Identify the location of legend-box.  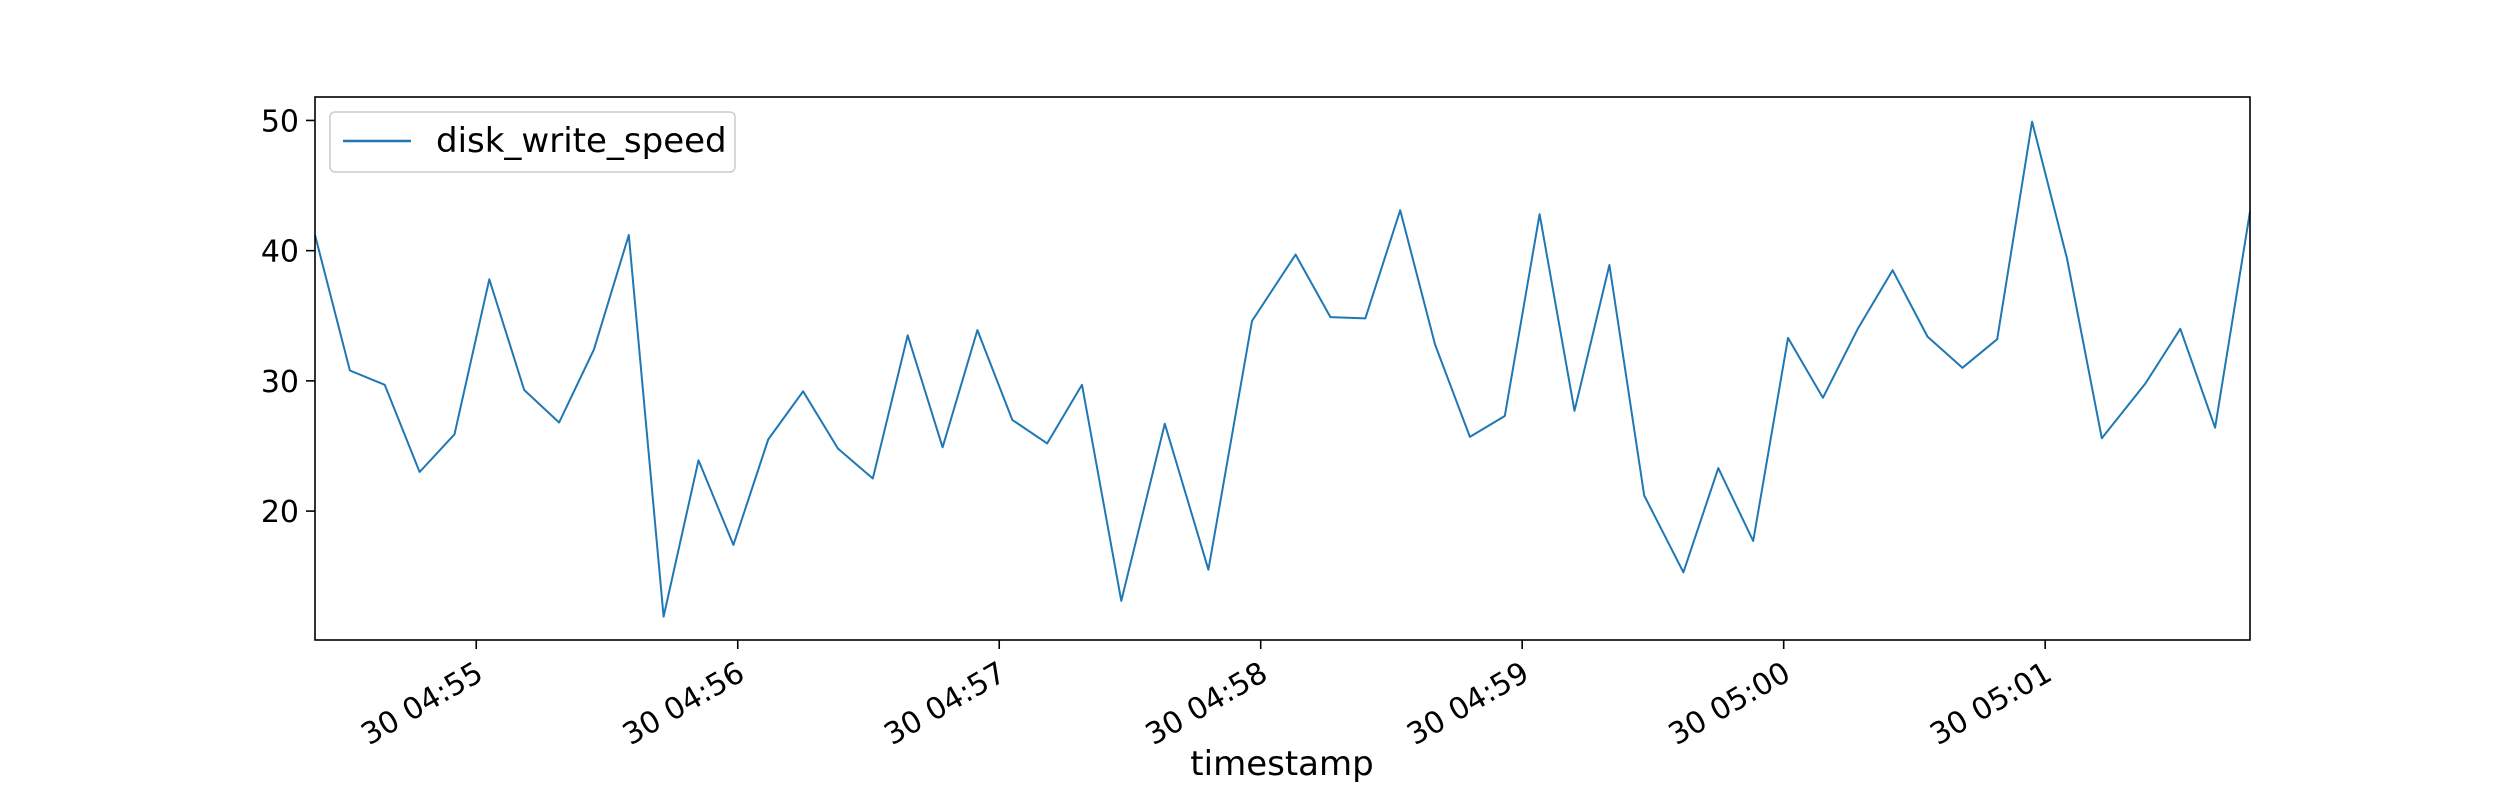
(532, 142).